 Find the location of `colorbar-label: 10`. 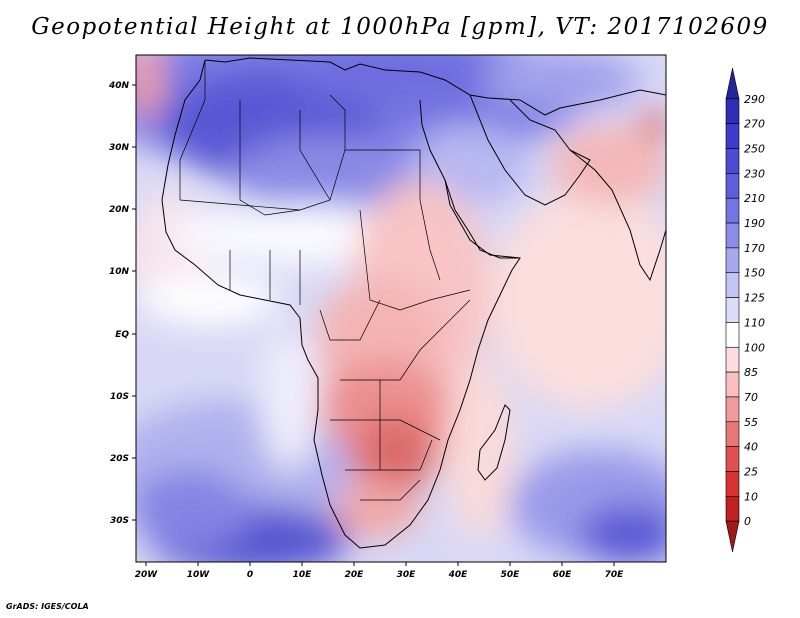

colorbar-label: 10 is located at coordinates (751, 496).